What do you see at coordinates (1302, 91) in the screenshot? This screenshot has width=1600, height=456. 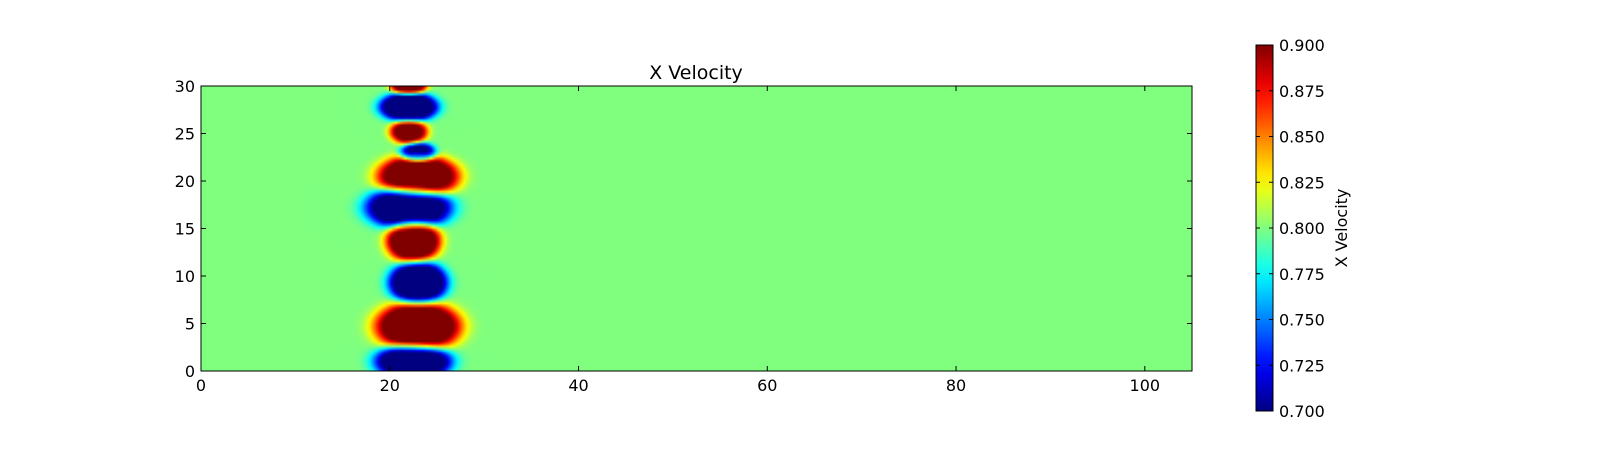 I see `colorbar-tick-label: 0.875` at bounding box center [1302, 91].